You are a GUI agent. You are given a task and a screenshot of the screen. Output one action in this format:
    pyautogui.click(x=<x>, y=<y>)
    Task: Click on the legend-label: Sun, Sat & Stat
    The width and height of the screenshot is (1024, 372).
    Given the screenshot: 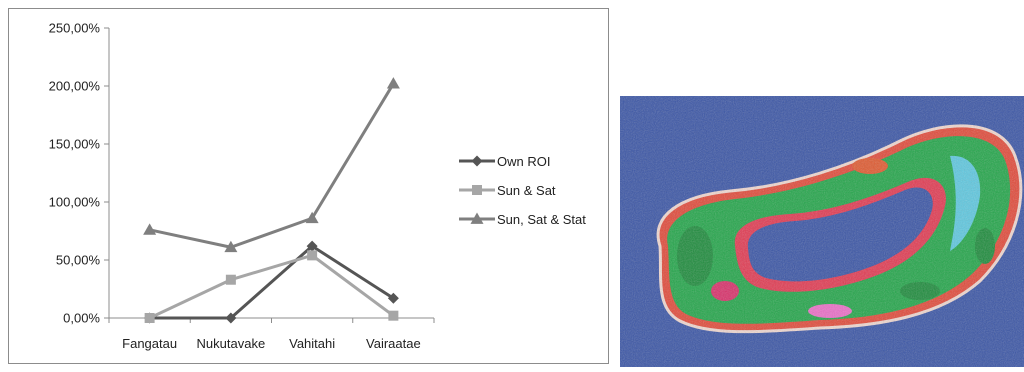 What is the action you would take?
    pyautogui.click(x=541, y=219)
    